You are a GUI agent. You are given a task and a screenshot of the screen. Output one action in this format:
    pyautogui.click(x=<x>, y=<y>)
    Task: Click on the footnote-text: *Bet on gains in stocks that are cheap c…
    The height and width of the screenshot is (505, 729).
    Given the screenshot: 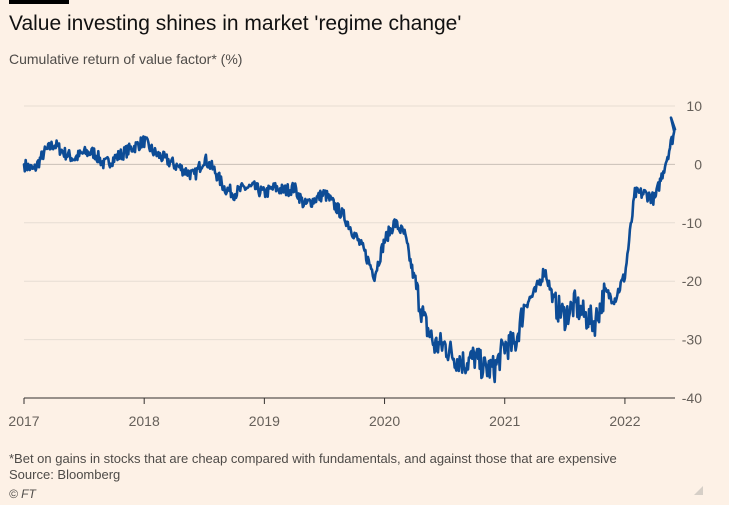 What is the action you would take?
    pyautogui.click(x=313, y=458)
    